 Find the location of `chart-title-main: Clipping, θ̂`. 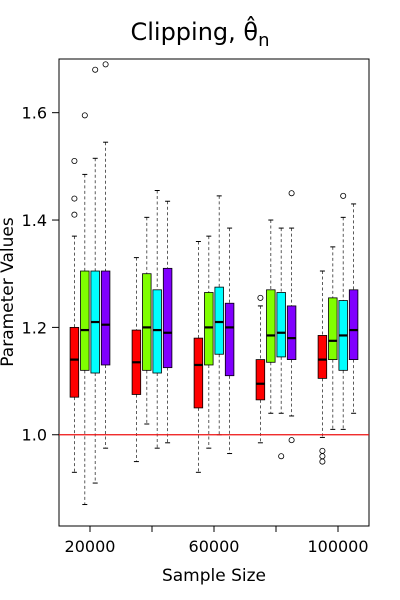

chart-title-main: Clipping, θ̂ is located at coordinates (194, 31).